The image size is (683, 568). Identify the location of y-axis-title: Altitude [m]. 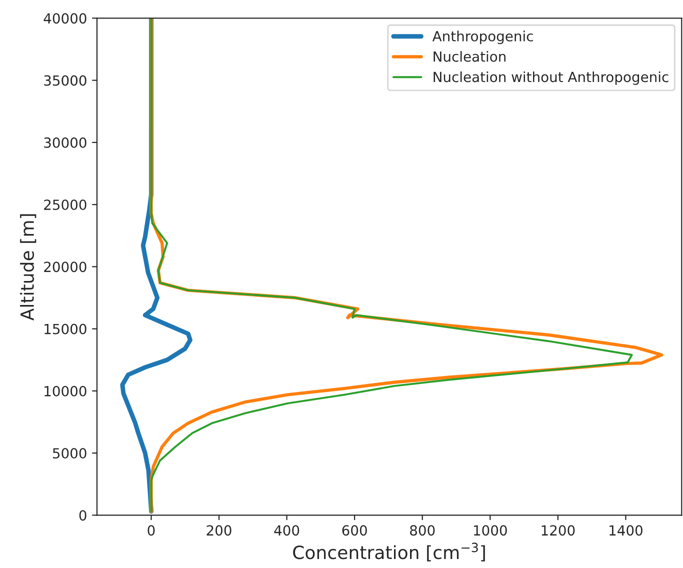
(28, 267).